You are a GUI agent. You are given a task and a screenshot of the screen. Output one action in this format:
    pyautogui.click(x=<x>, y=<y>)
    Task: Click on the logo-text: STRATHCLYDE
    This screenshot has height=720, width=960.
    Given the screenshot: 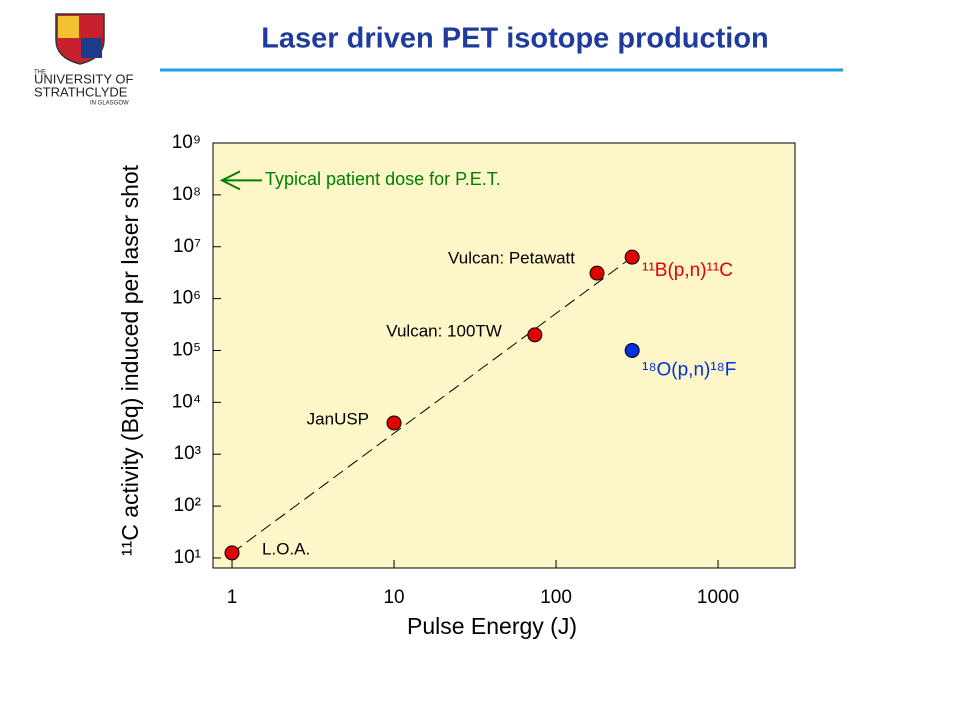 What is the action you would take?
    pyautogui.click(x=81, y=91)
    